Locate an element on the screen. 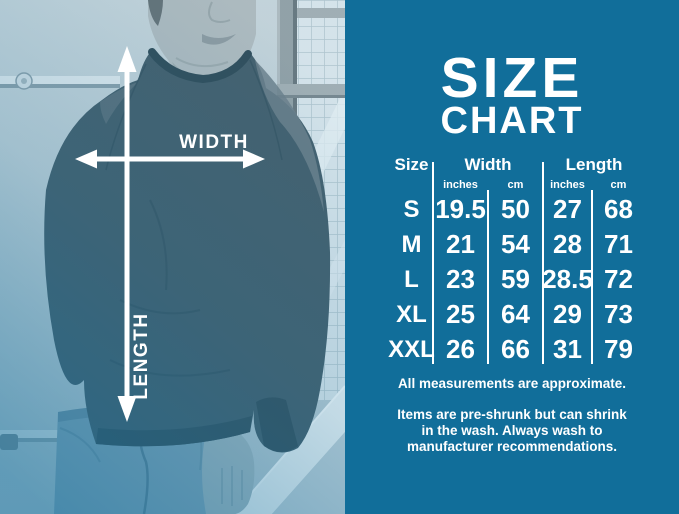  width-cm-cell: 64 is located at coordinates (515, 314).